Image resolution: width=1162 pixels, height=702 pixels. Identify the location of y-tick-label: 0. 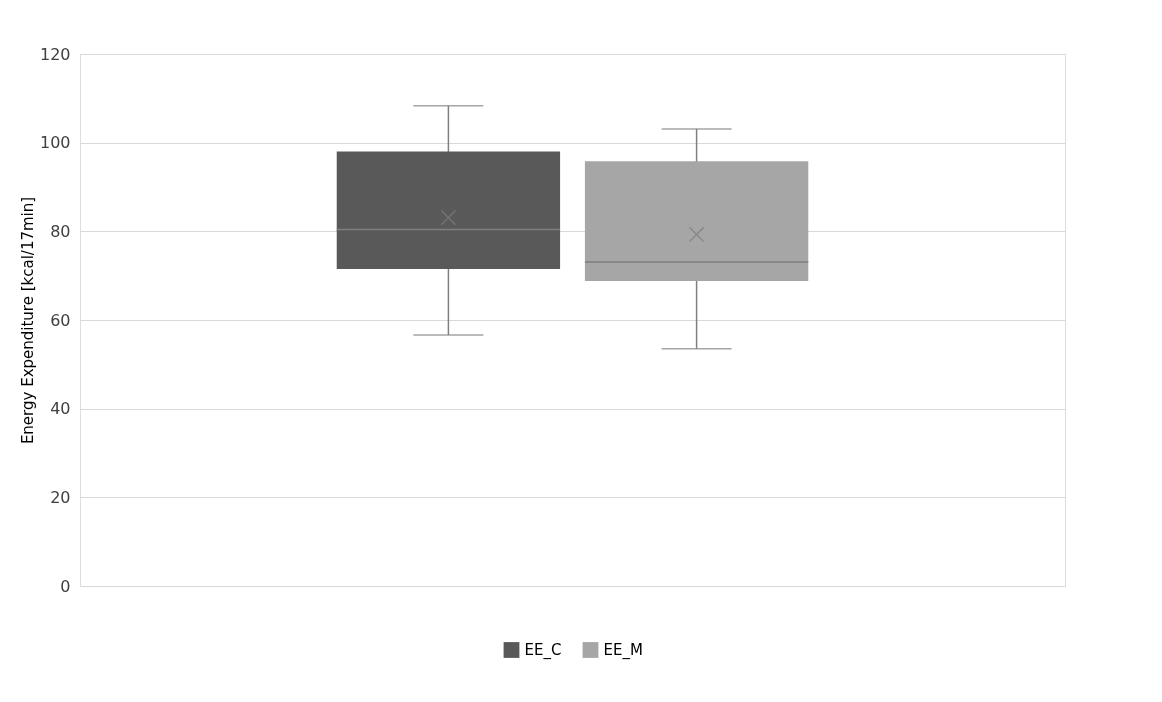
(65, 586).